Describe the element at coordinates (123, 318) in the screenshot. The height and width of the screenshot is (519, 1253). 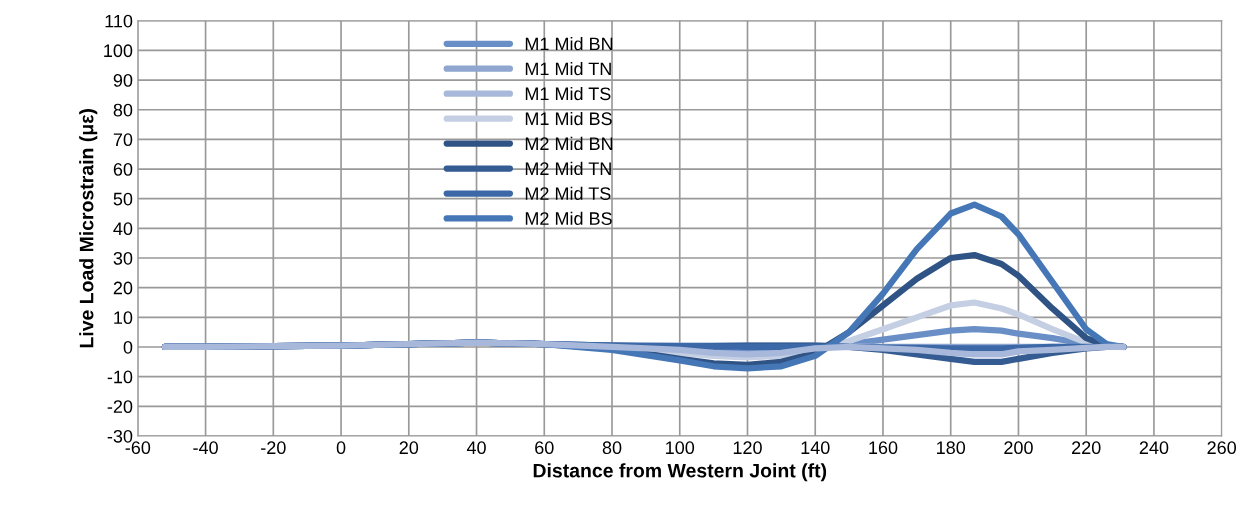
I see `y-tick-label: 10` at that location.